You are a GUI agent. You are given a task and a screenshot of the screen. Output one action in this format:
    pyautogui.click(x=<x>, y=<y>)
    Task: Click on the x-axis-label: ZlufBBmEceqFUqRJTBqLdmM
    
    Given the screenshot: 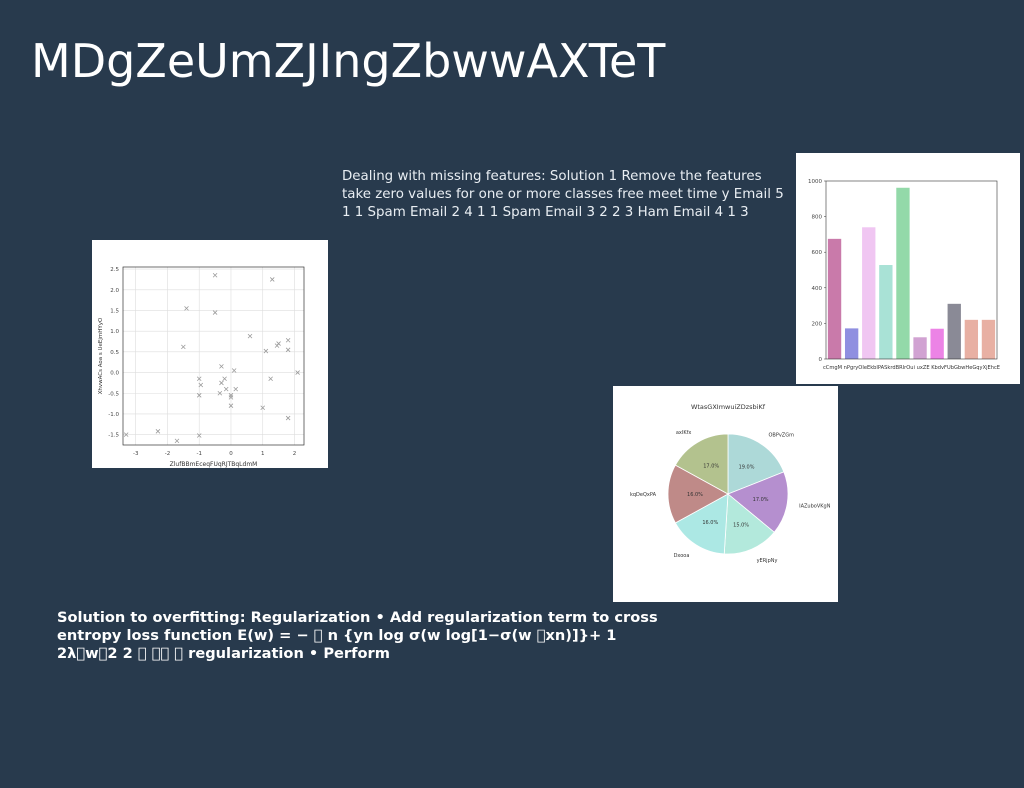 What is the action you would take?
    pyautogui.click(x=214, y=464)
    